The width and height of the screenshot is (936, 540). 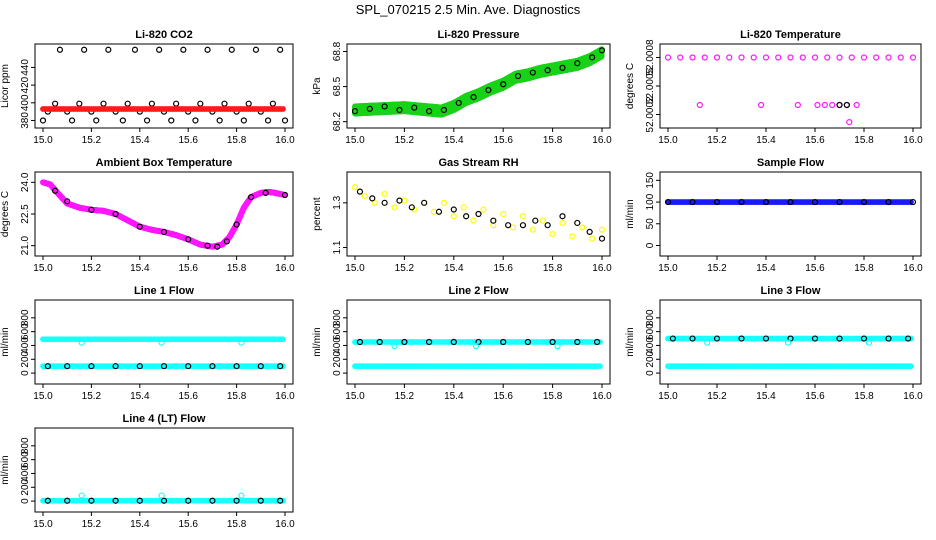 I want to click on figure-title: SPL_070215 2.5 Min. Ave. Diagnostics, so click(x=468, y=9).